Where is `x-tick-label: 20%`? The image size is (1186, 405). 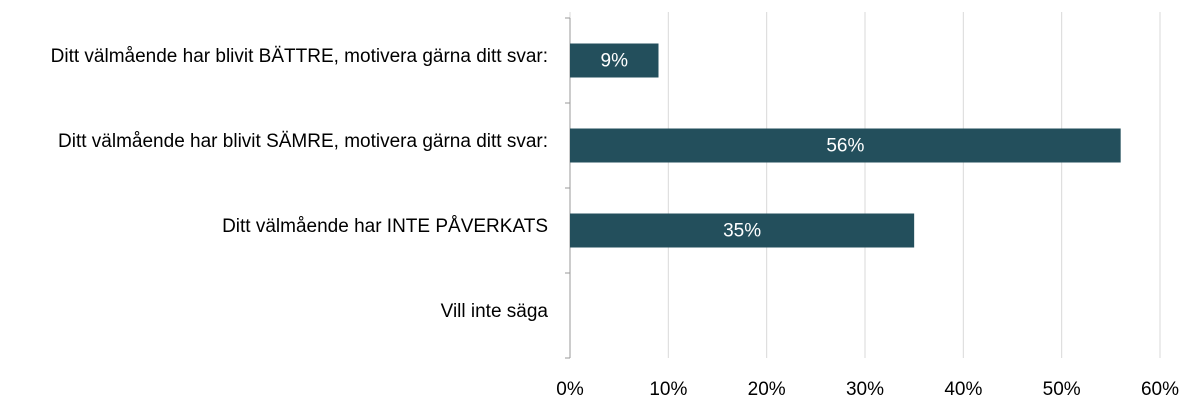
x-tick-label: 20% is located at coordinates (767, 389).